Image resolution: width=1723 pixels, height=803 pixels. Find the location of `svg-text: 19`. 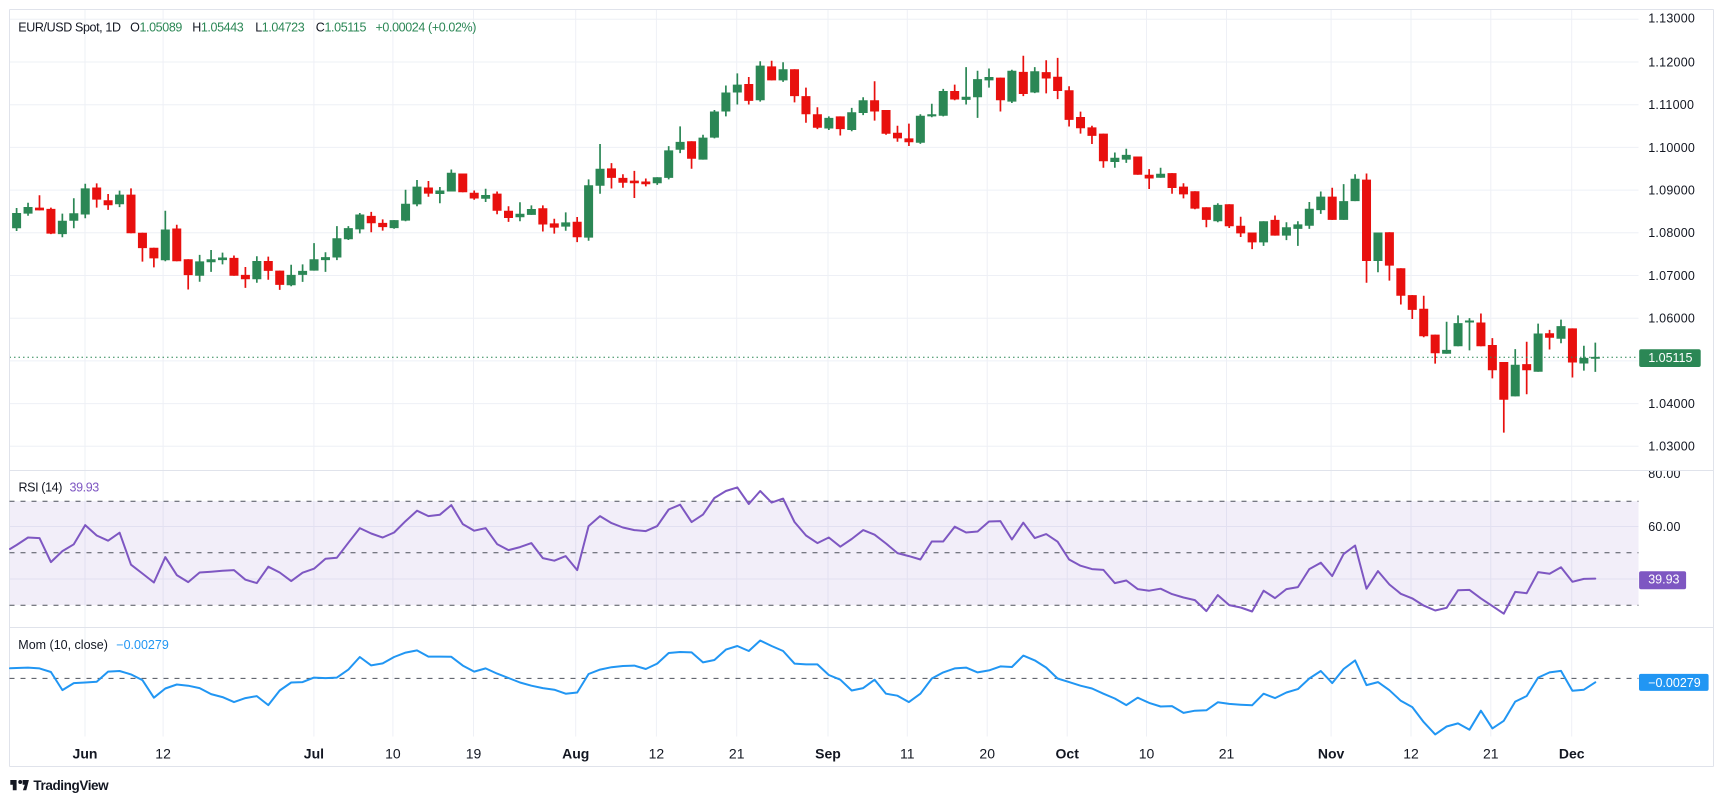

svg-text: 19 is located at coordinates (474, 754).